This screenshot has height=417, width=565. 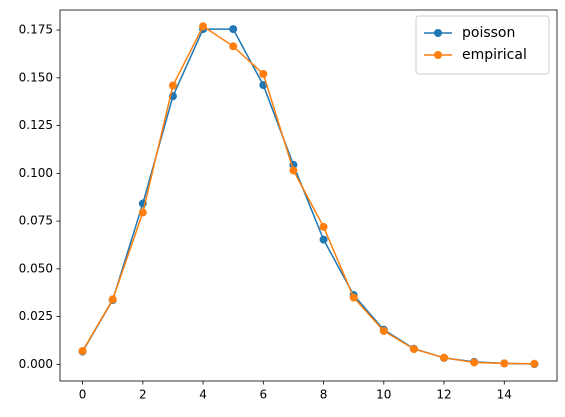 What do you see at coordinates (36, 77) in the screenshot?
I see `y-tick-label: 0.150` at bounding box center [36, 77].